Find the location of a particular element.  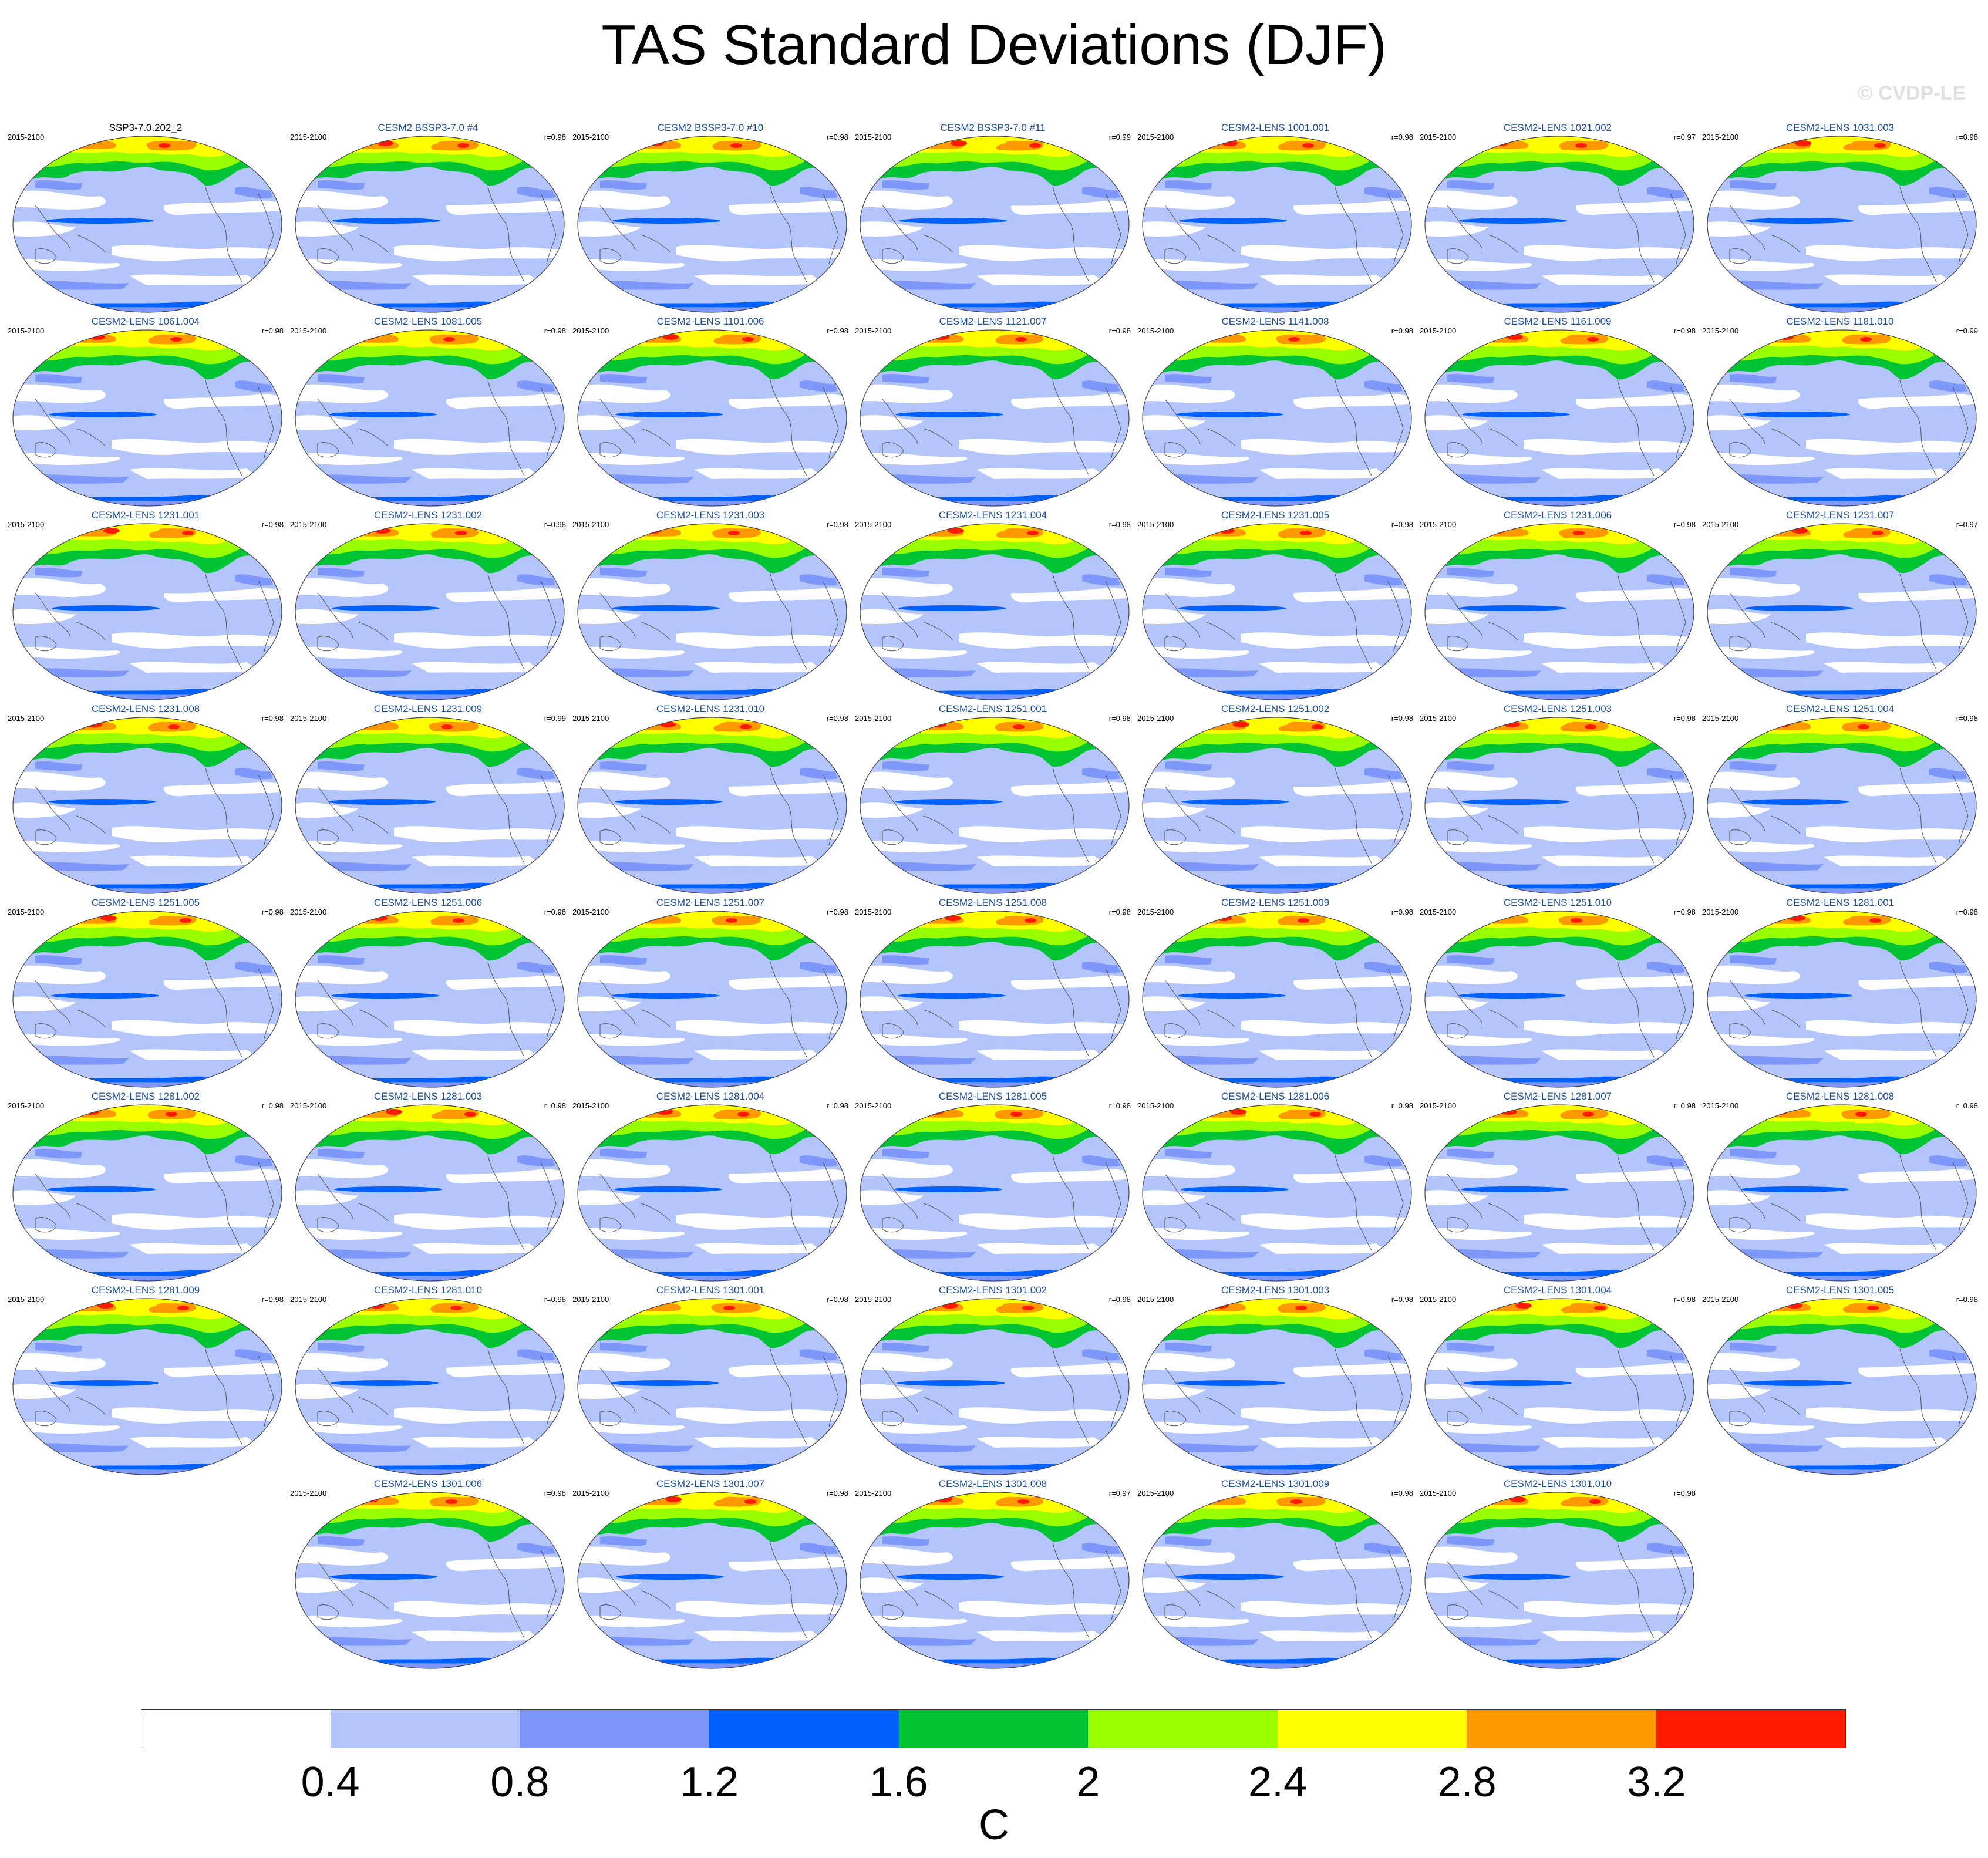

panel-title: CESM2-LENS 1281.001 is located at coordinates (1840, 902).